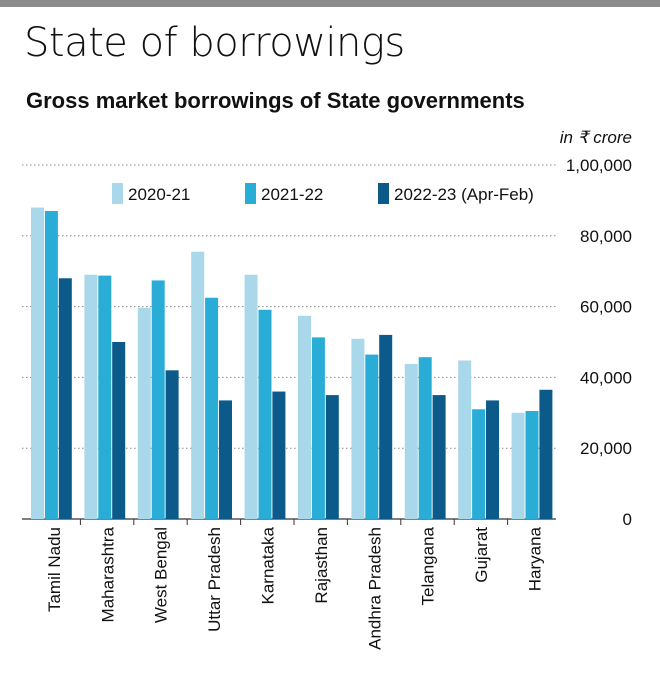 This screenshot has height=680, width=660. What do you see at coordinates (292, 194) in the screenshot?
I see `legend-label: 2021-22` at bounding box center [292, 194].